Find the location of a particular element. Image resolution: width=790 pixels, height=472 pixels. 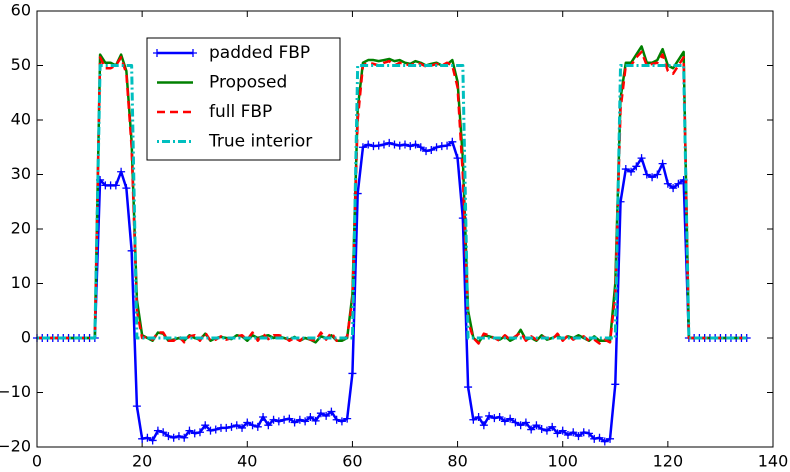

y-tick-label: 40 is located at coordinates (21, 119).